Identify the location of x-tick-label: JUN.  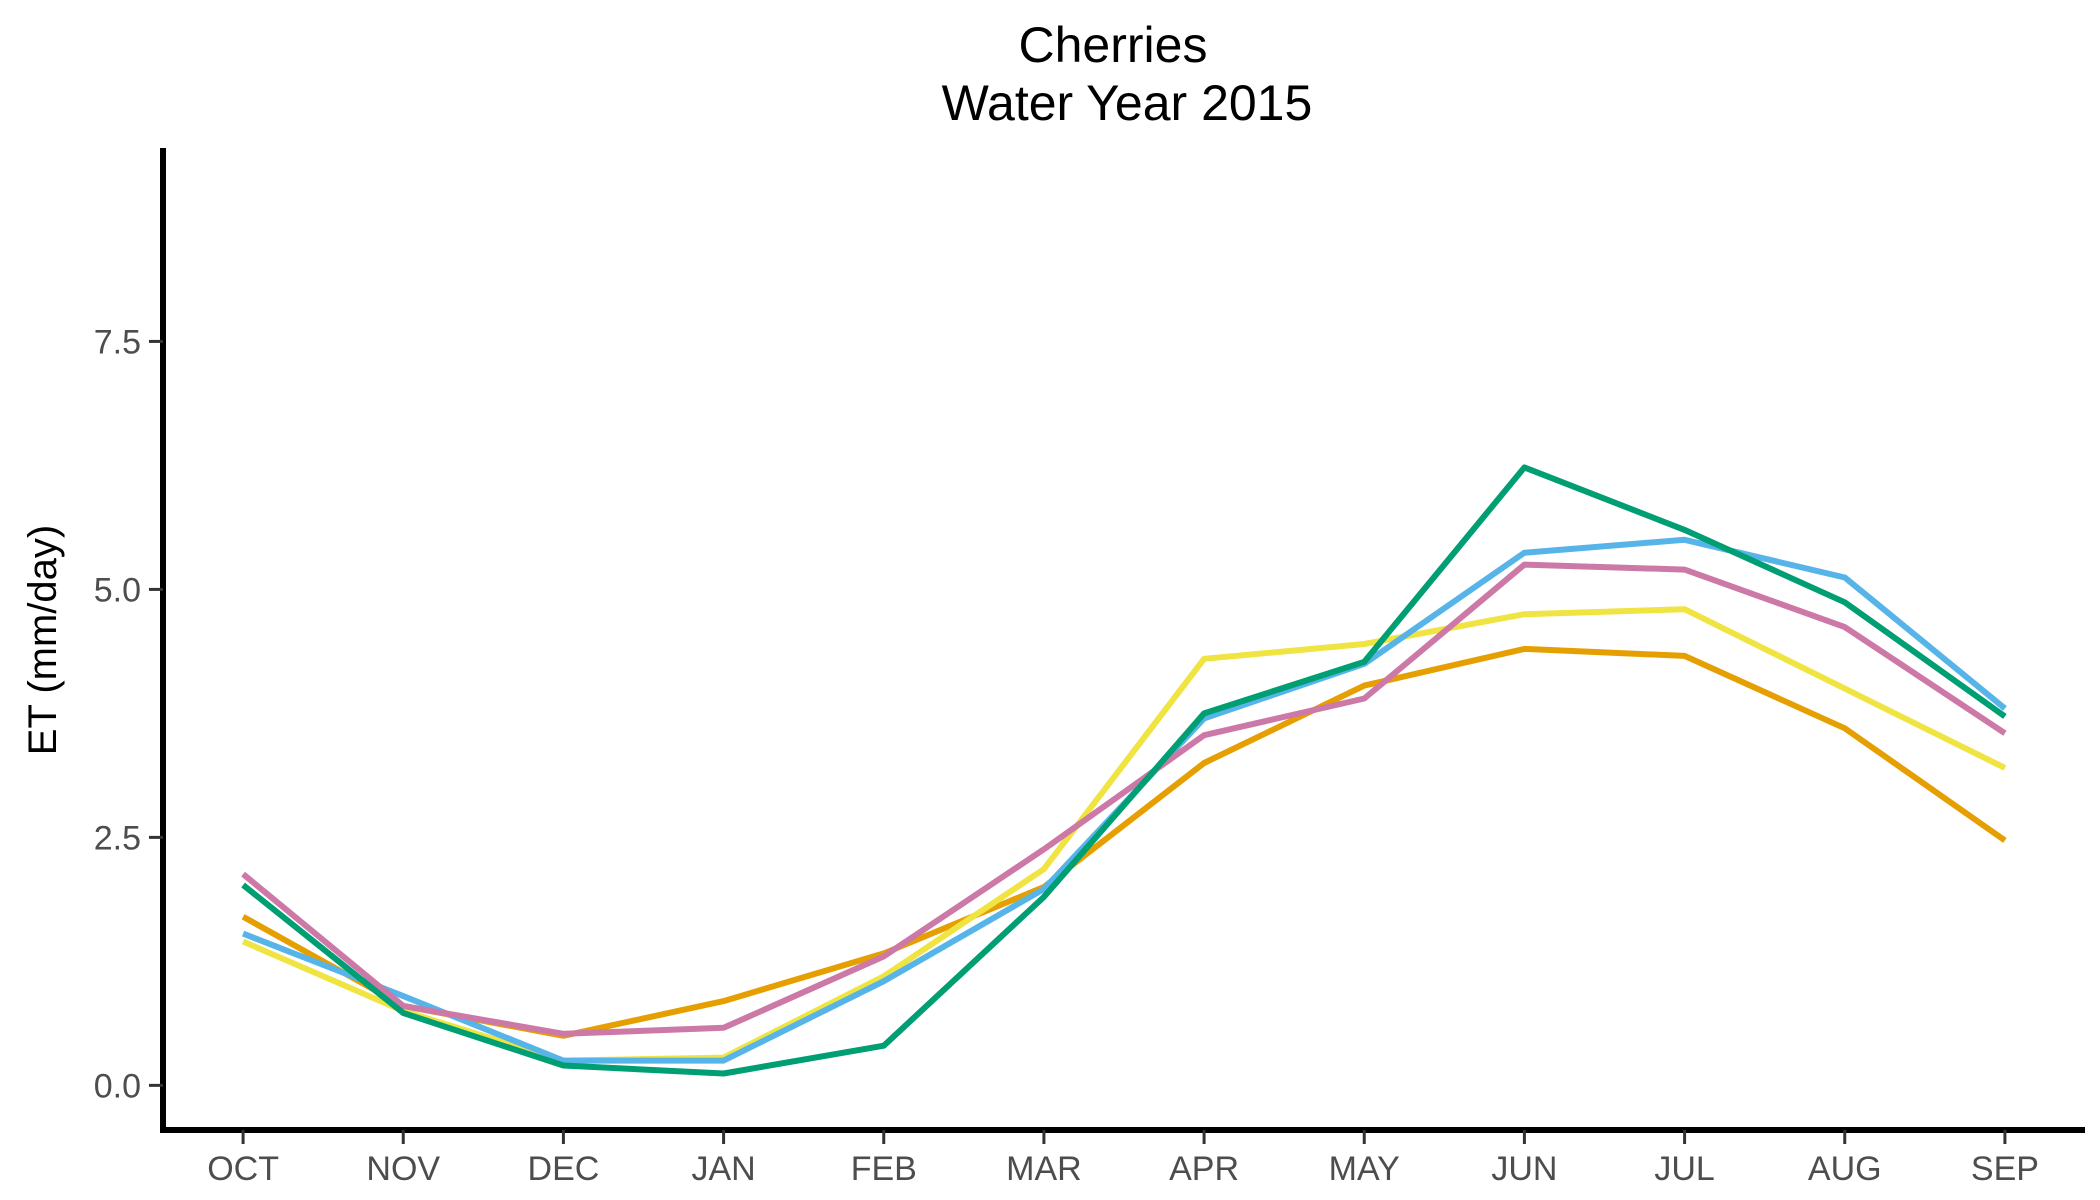
(1524, 1169).